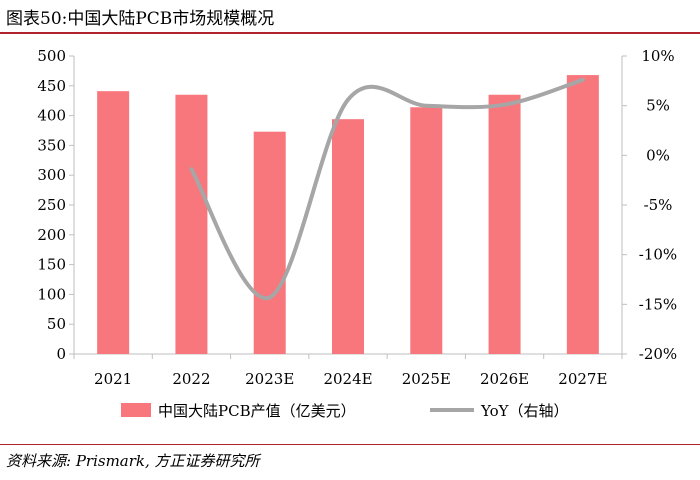 Image resolution: width=700 pixels, height=480 pixels. Describe the element at coordinates (350, 444) in the screenshot. I see `source-rule` at that location.